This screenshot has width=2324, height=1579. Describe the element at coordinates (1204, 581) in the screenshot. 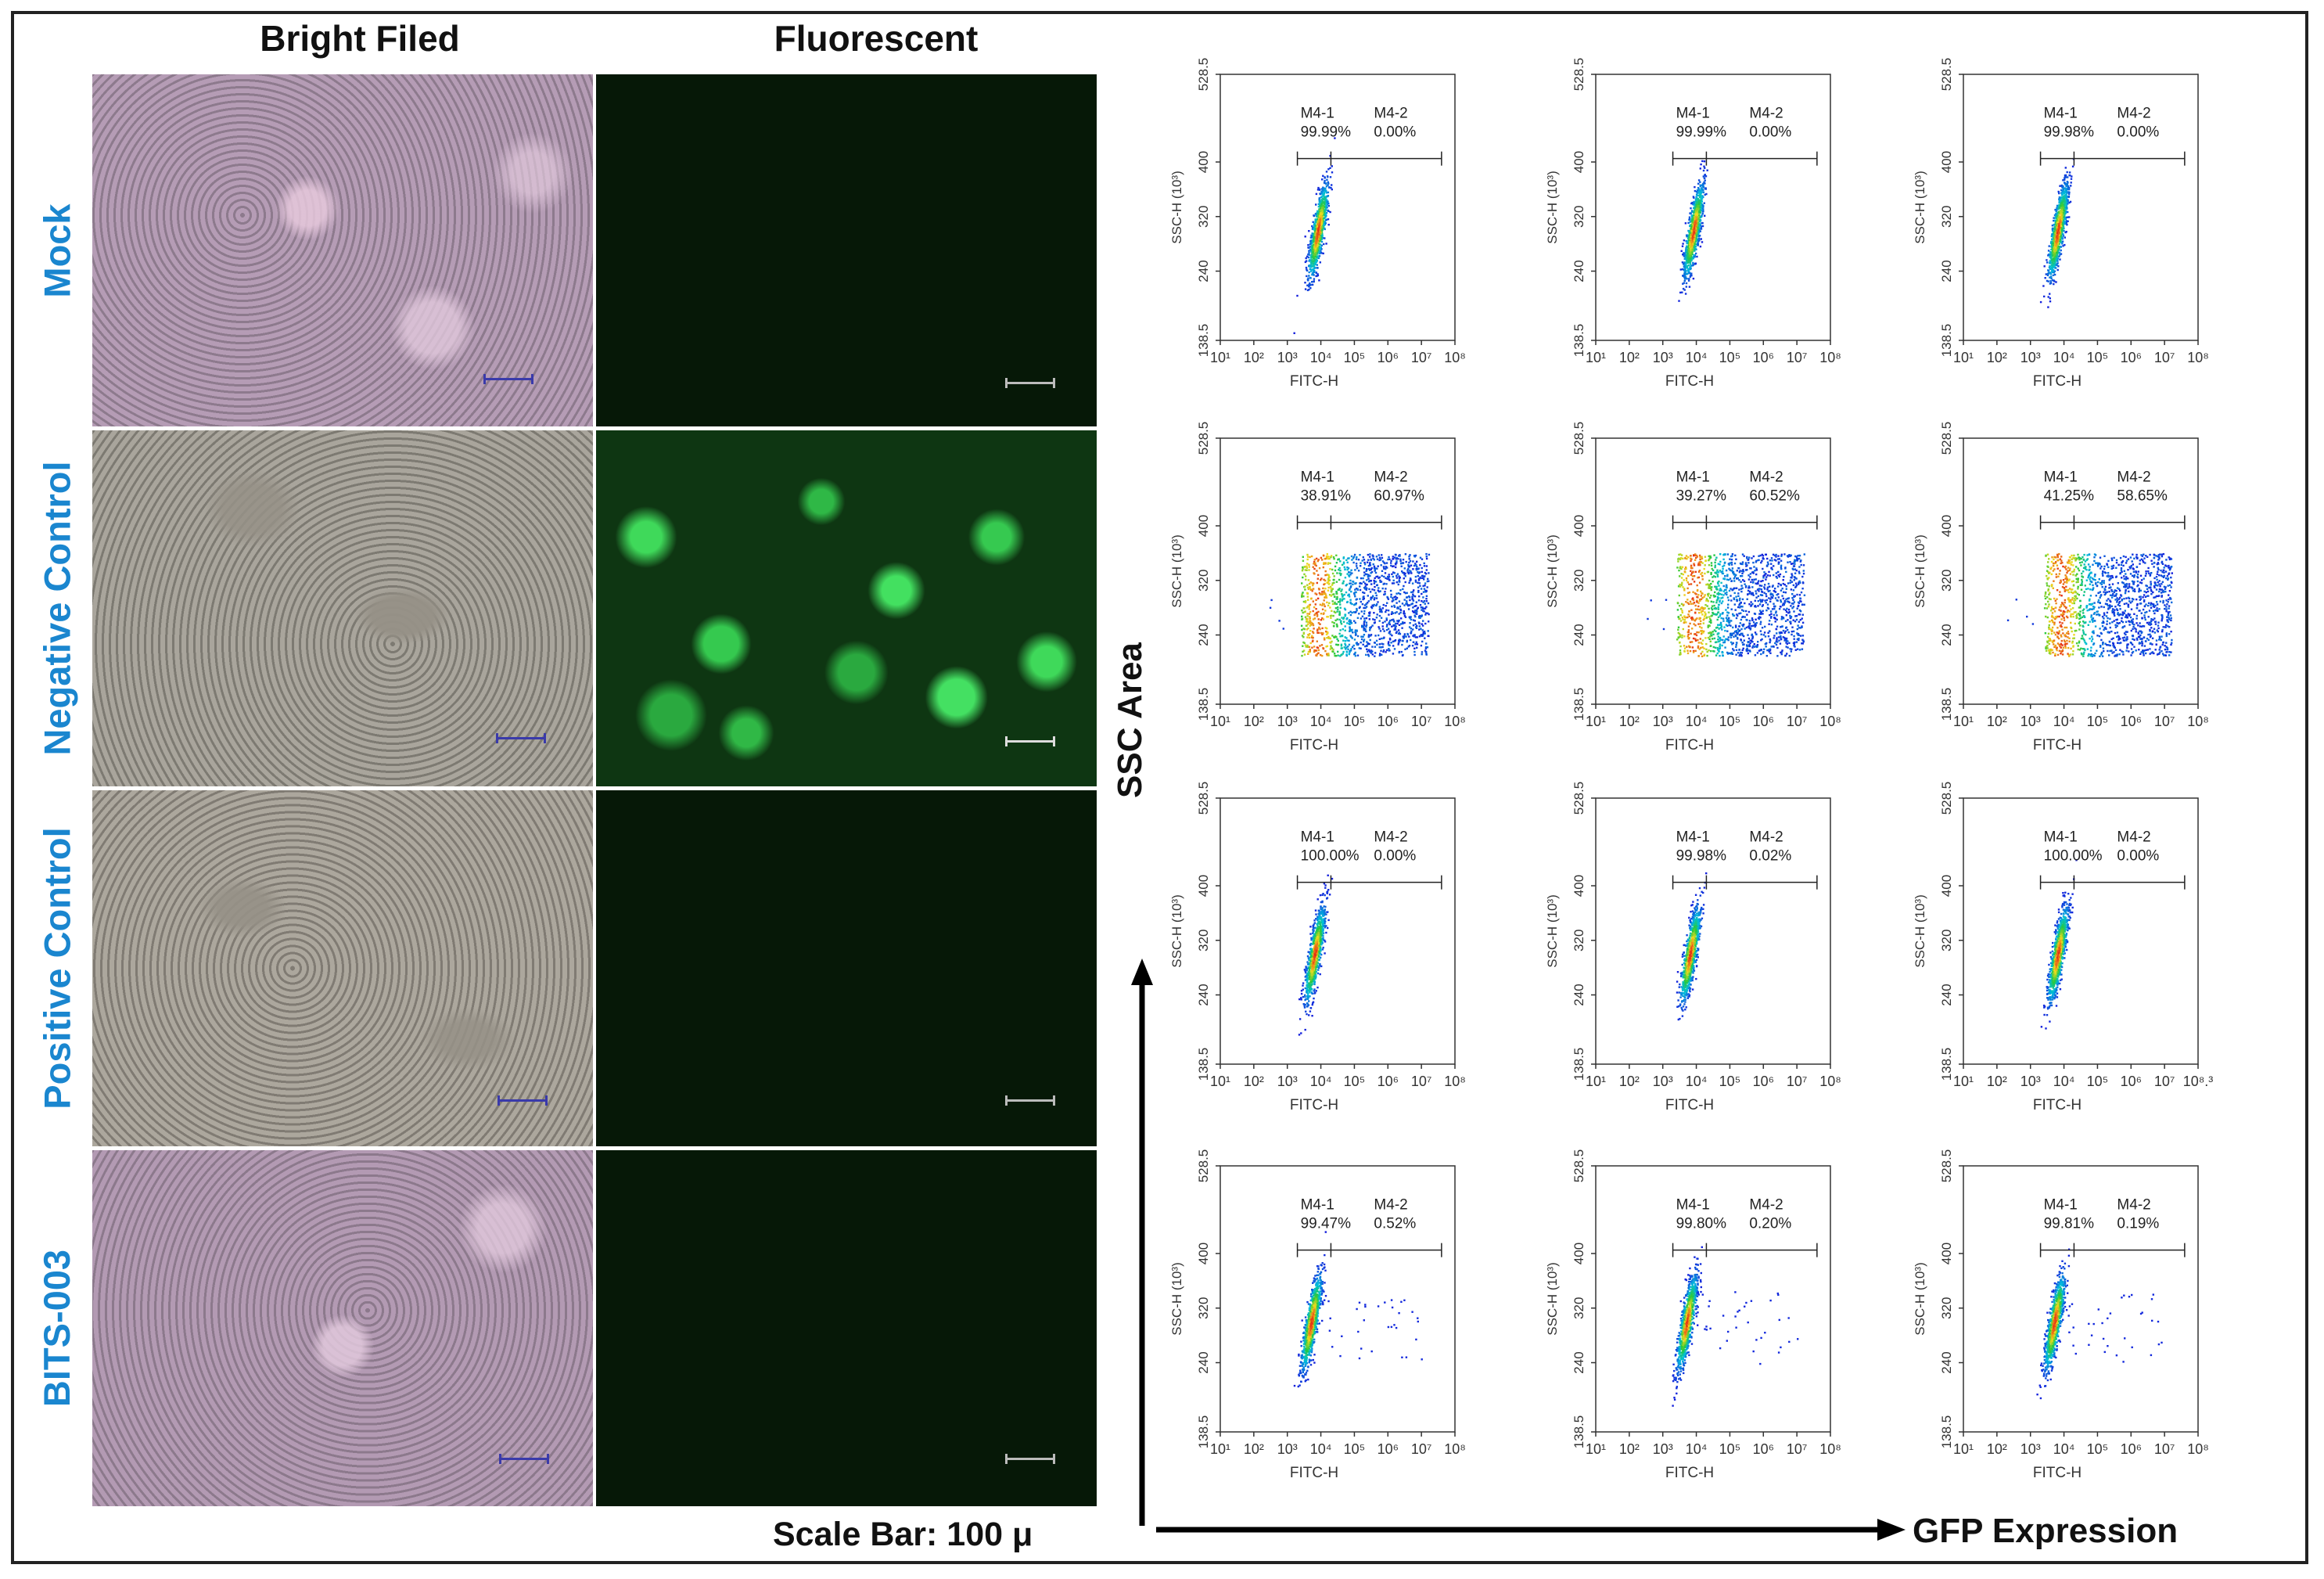

I see `y-tick-label: 320` at that location.